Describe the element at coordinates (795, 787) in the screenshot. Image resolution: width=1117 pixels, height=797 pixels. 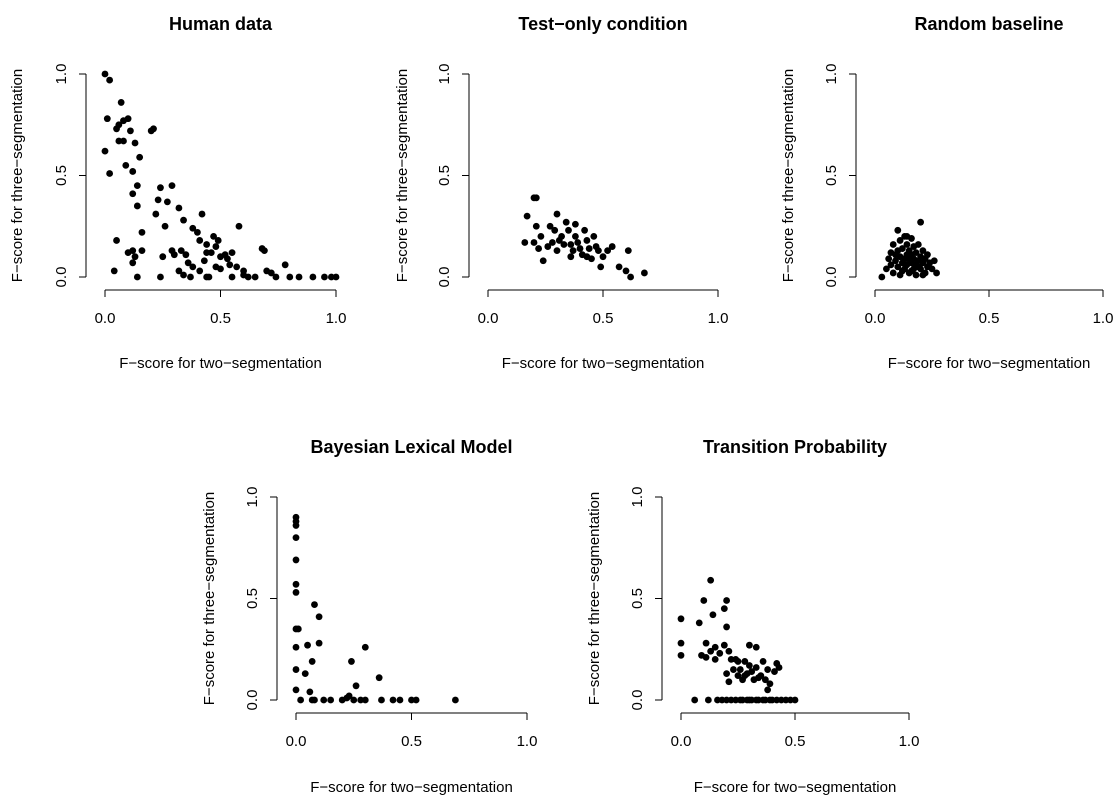
I see `x-axis-label: F−score for two−segmentation` at that location.